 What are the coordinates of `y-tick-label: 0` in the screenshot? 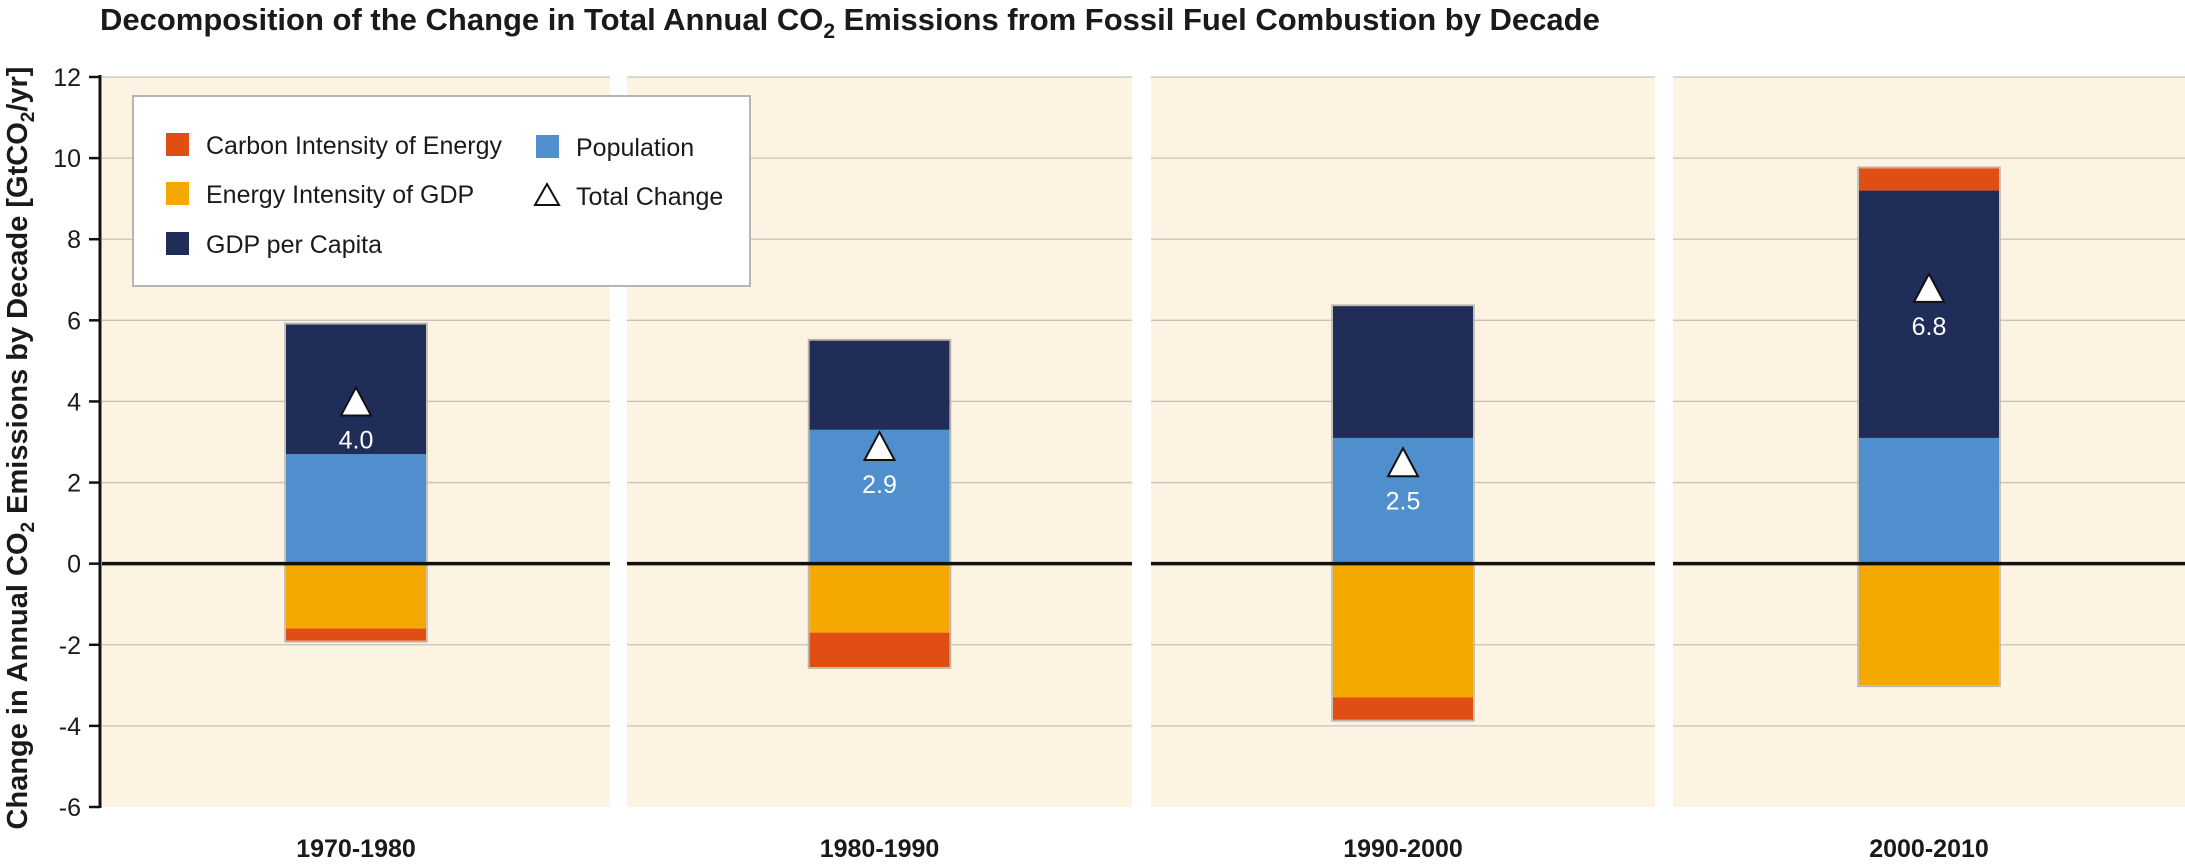 It's located at (74, 565).